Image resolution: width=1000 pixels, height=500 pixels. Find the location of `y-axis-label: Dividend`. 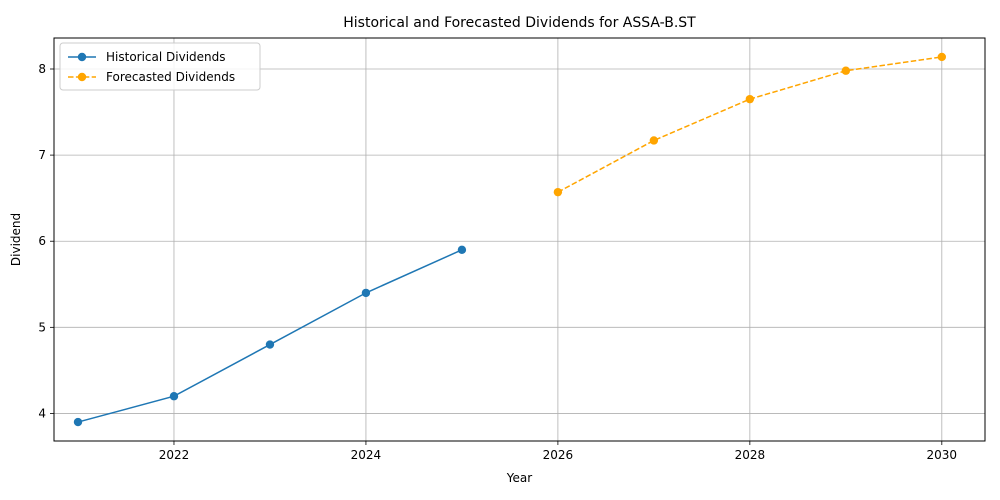

y-axis-label: Dividend is located at coordinates (16, 239).